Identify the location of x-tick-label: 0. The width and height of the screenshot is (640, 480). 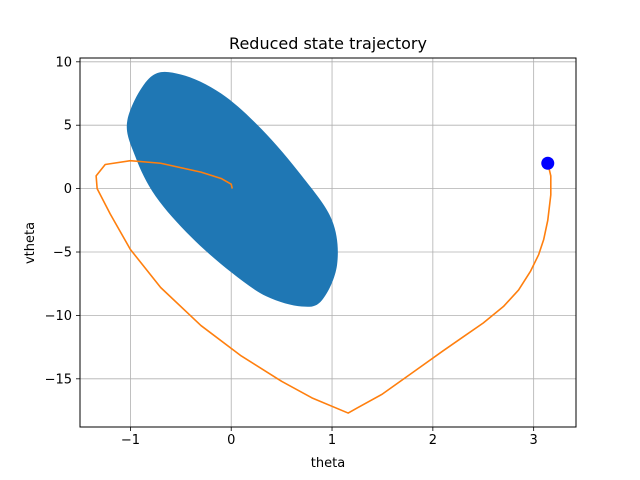
(231, 440).